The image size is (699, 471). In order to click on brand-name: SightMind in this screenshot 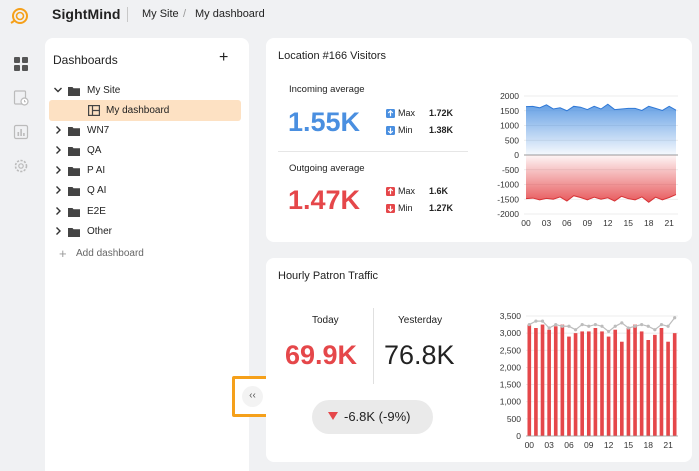, I will do `click(86, 14)`.